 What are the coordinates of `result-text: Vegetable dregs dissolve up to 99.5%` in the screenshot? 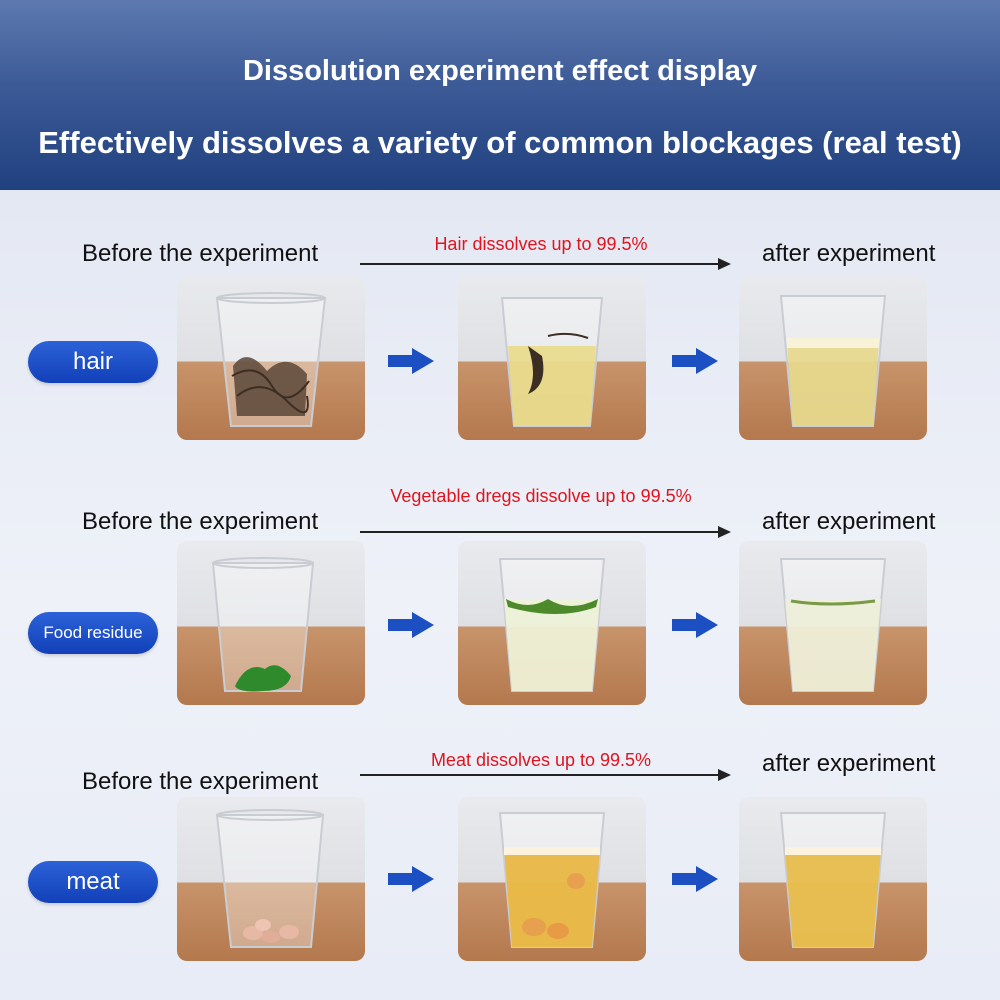 It's located at (541, 496).